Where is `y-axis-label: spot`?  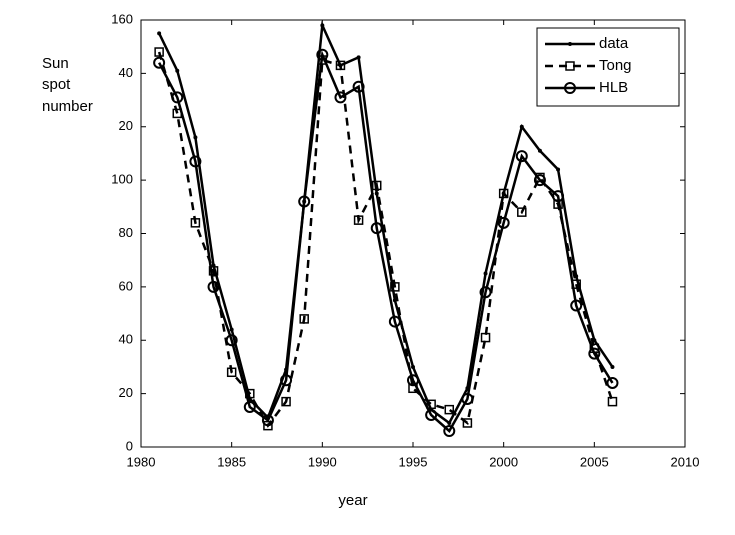
y-axis-label: spot is located at coordinates (56, 84).